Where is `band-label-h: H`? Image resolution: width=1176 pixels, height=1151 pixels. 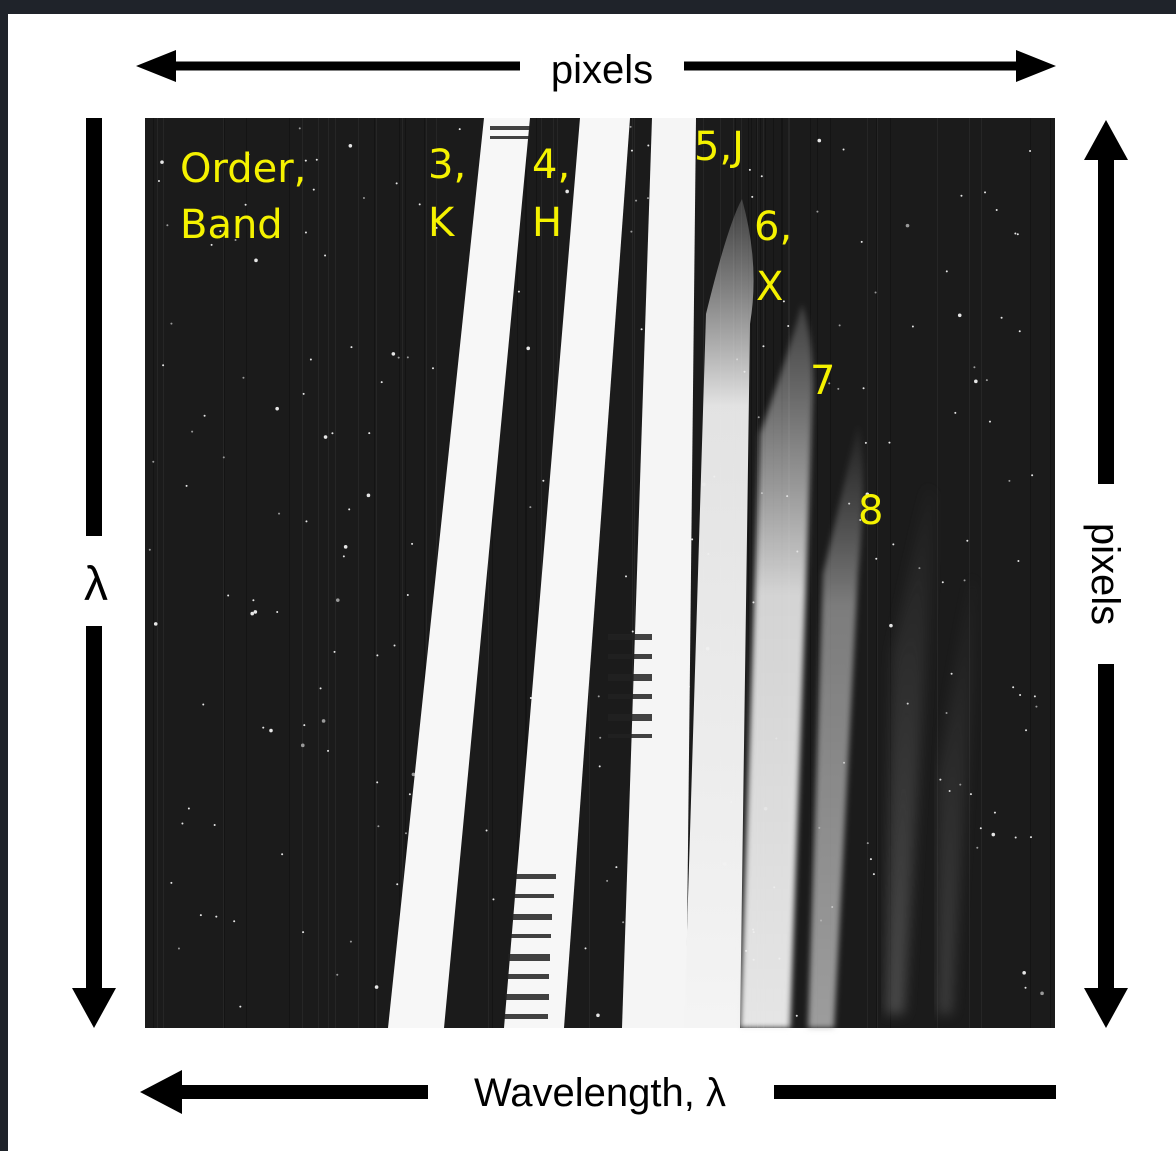
band-label-h: H is located at coordinates (547, 223).